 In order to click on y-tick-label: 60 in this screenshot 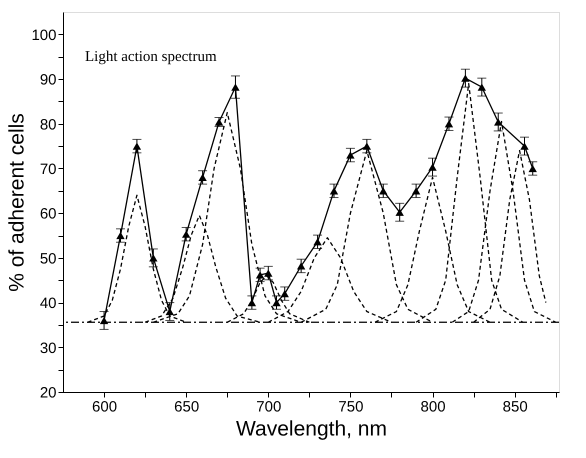, I will do `click(48, 214)`.